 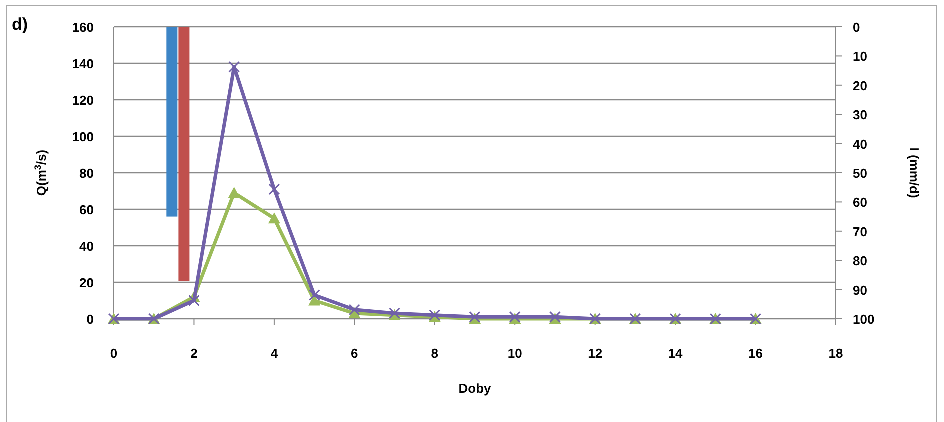 I want to click on y2-tick-label: 50, so click(x=860, y=173).